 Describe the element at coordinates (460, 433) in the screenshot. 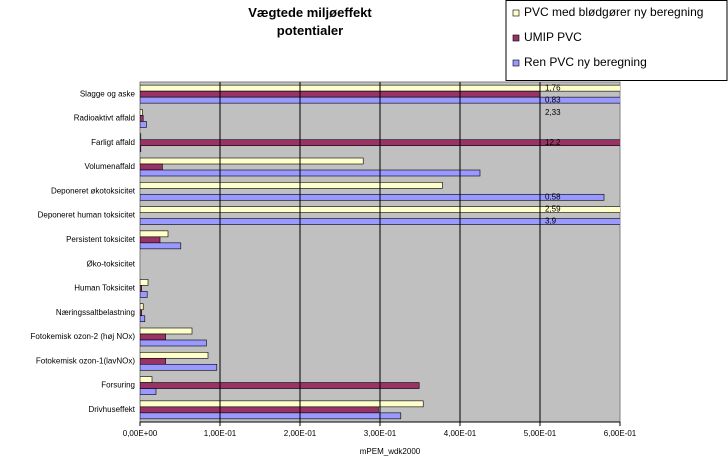

I see `x-tick-label: 4,00E-01` at that location.